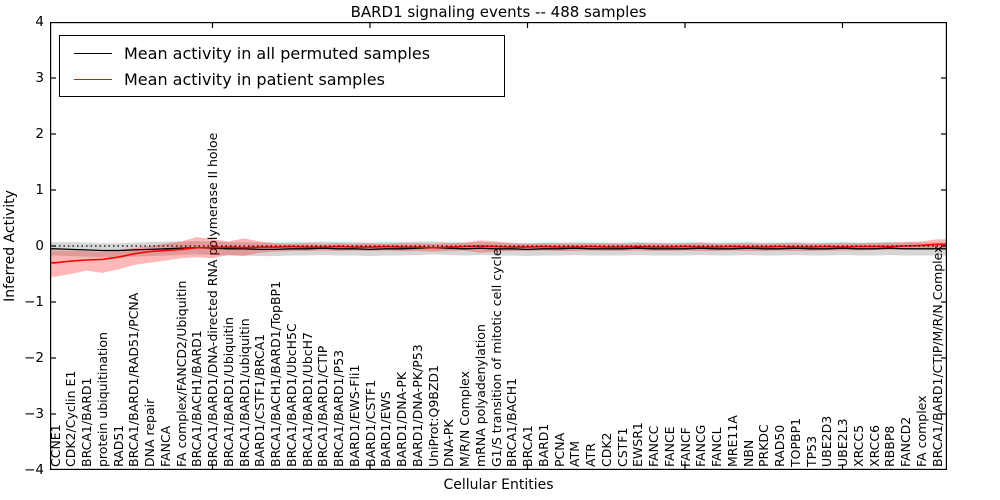  What do you see at coordinates (39, 22) in the screenshot?
I see `y-tick-label: 4` at bounding box center [39, 22].